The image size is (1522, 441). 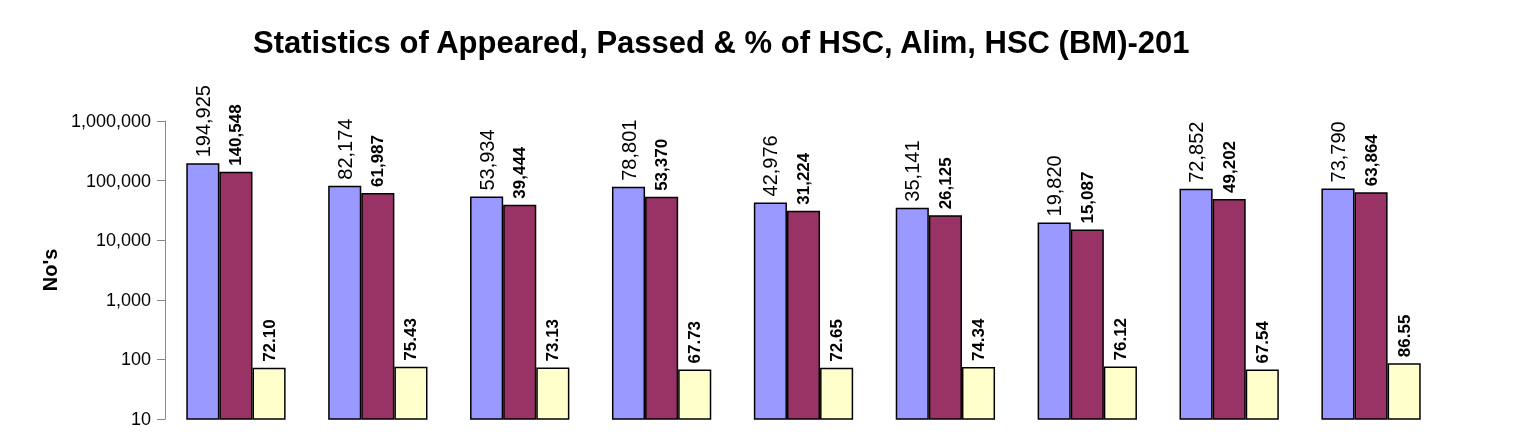 What do you see at coordinates (803, 178) in the screenshot?
I see `data-label: 31,224` at bounding box center [803, 178].